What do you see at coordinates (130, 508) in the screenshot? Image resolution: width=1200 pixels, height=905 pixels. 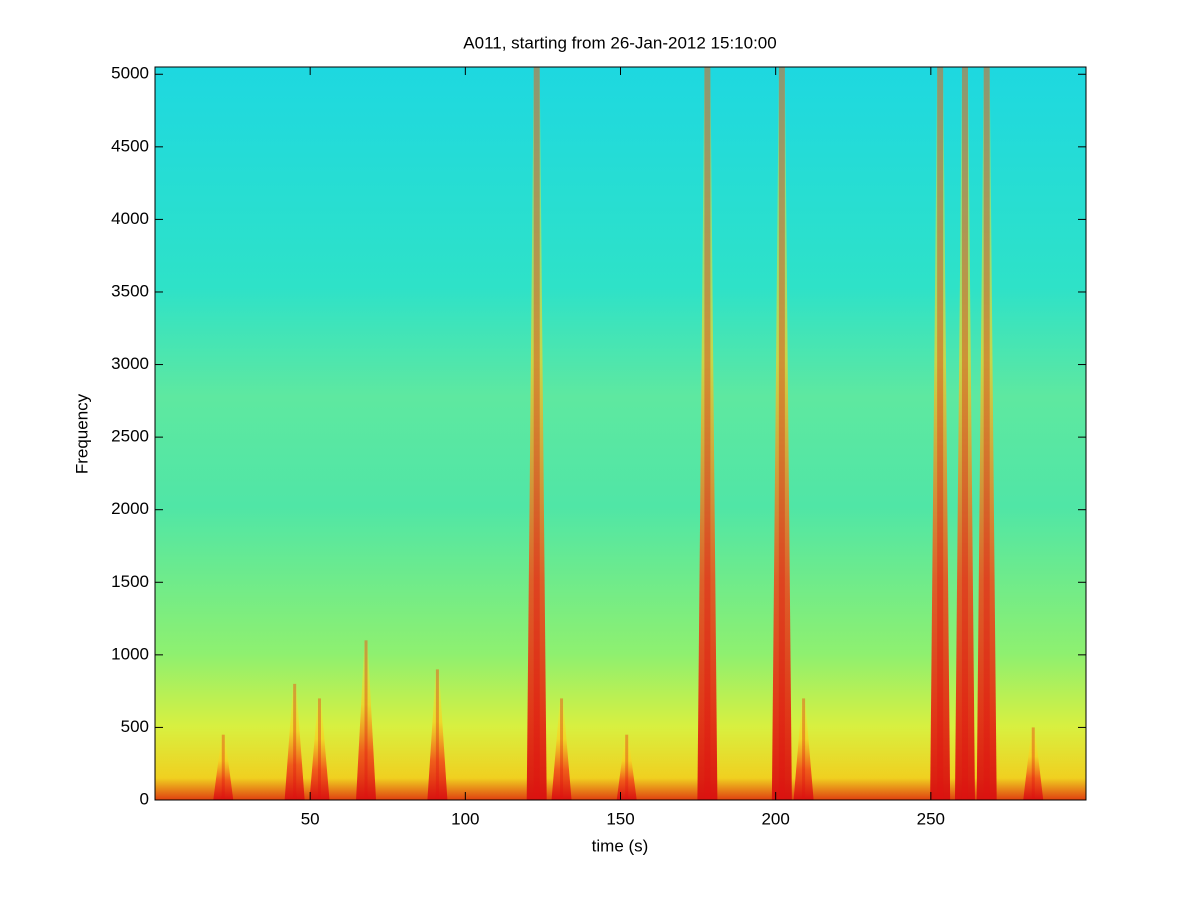 I see `y-tick-label: 2000` at bounding box center [130, 508].